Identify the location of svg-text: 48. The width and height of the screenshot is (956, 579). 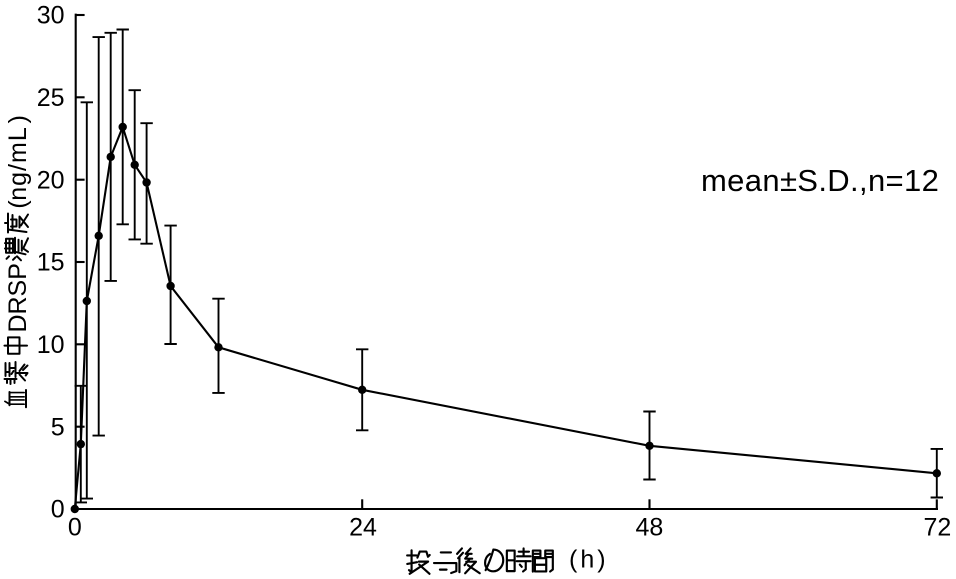
(649, 528).